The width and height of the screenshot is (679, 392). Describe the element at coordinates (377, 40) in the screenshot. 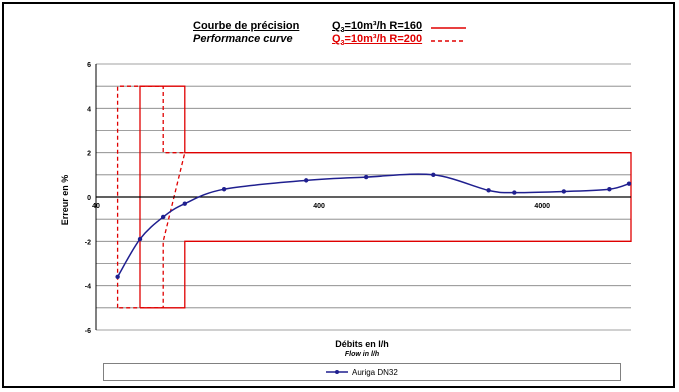

I see `legend-r200-label: Q3=10m³/h R=200` at that location.